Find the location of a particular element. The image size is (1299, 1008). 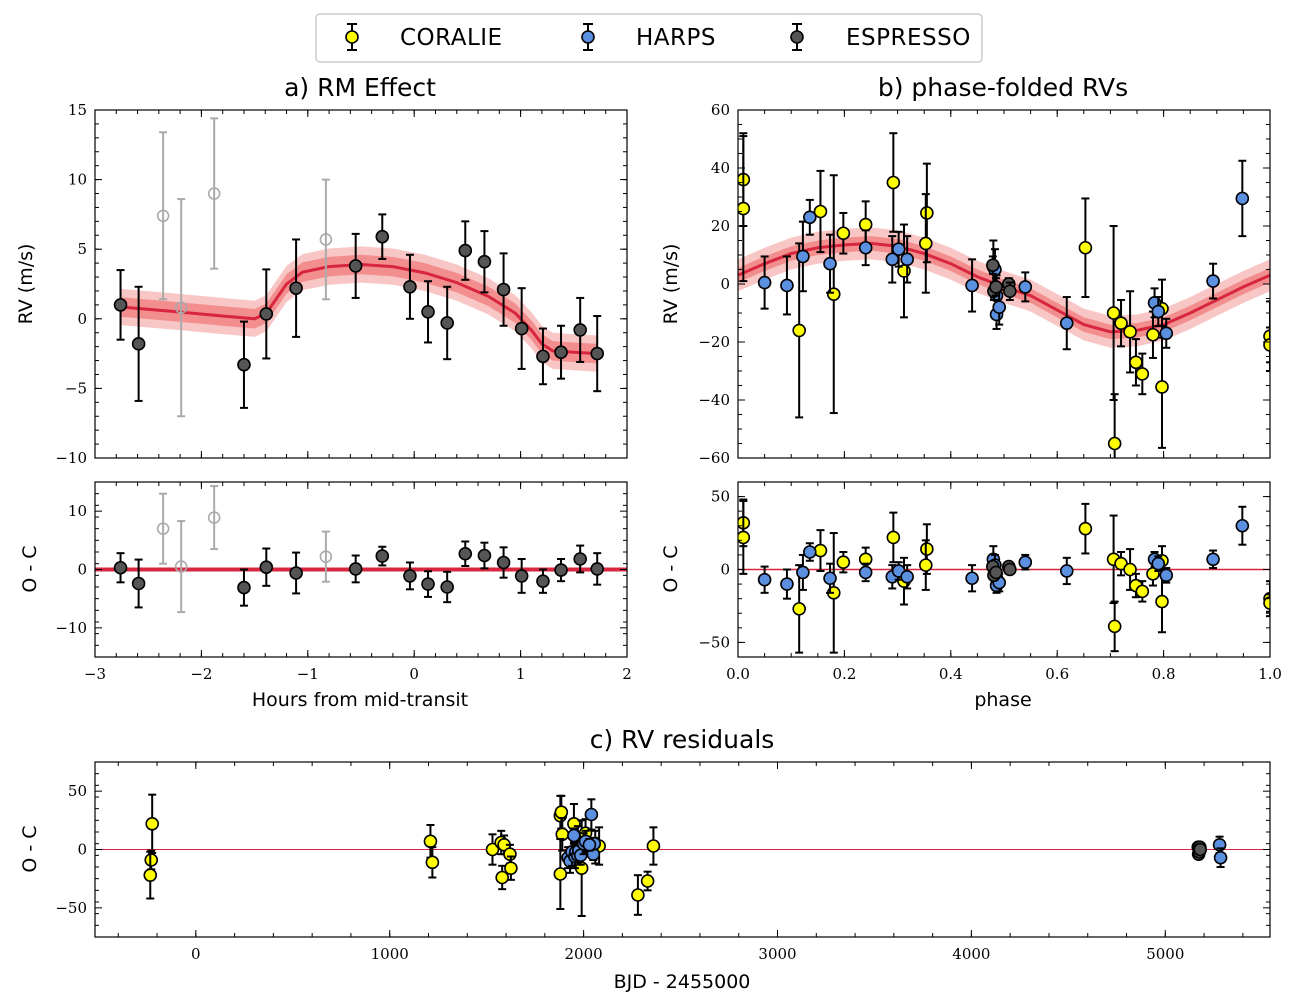

model-line is located at coordinates (359, 309).